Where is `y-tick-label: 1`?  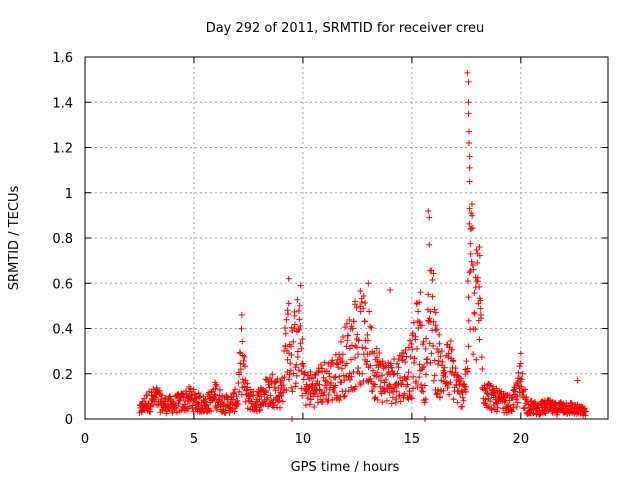
y-tick-label: 1 is located at coordinates (69, 194).